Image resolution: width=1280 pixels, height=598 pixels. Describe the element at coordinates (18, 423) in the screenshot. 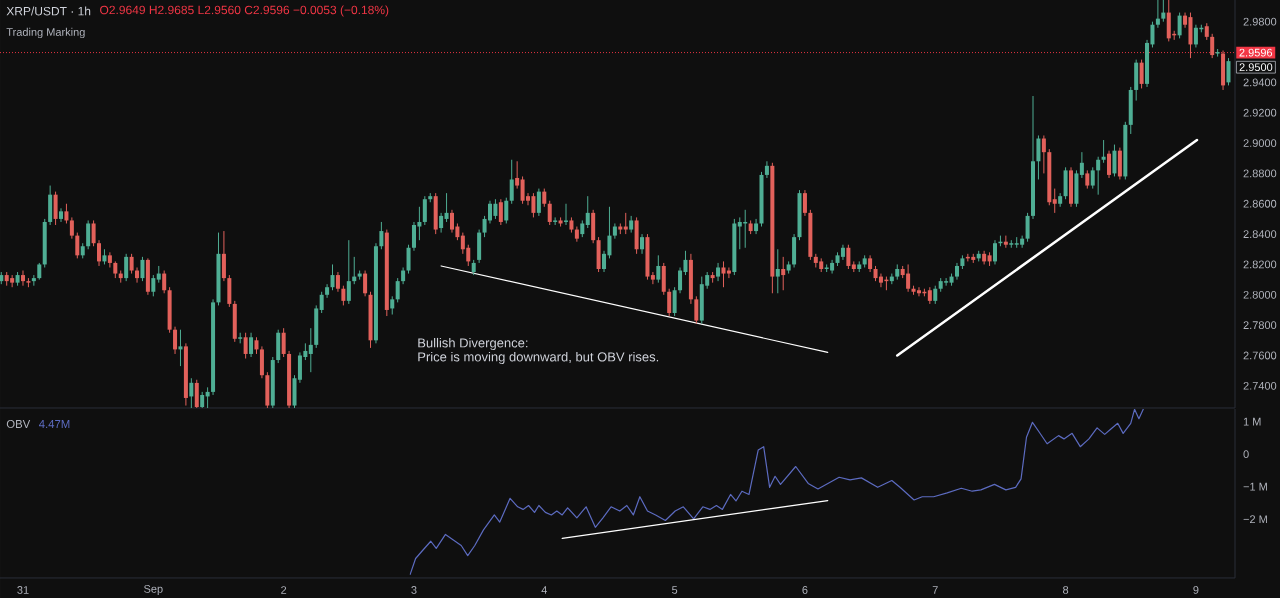

I see `text: OBV` at that location.